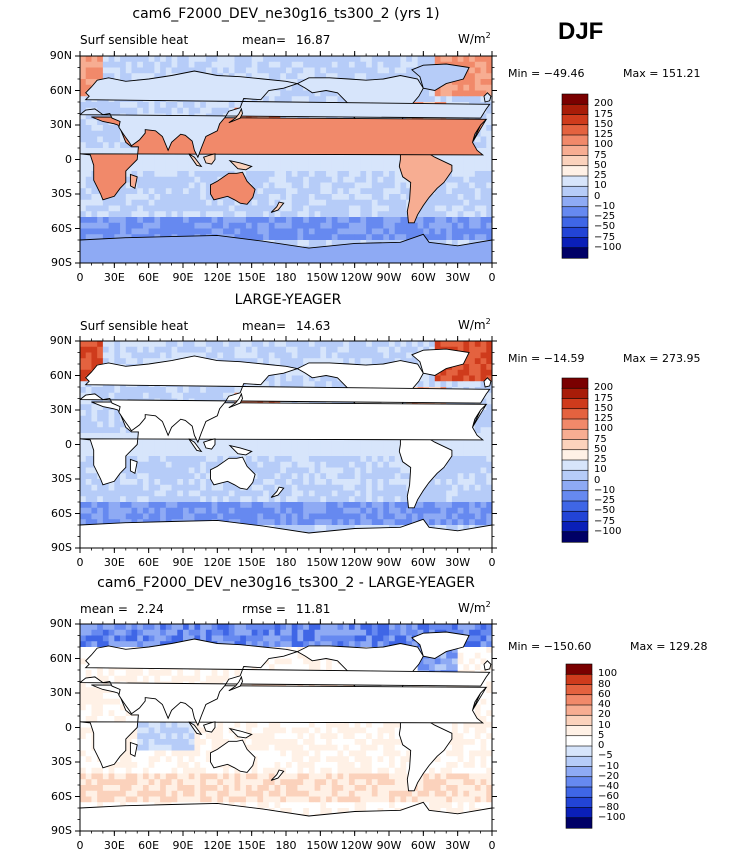  Describe the element at coordinates (605, 206) in the screenshot. I see `panel1-colorbar-label: −10` at that location.